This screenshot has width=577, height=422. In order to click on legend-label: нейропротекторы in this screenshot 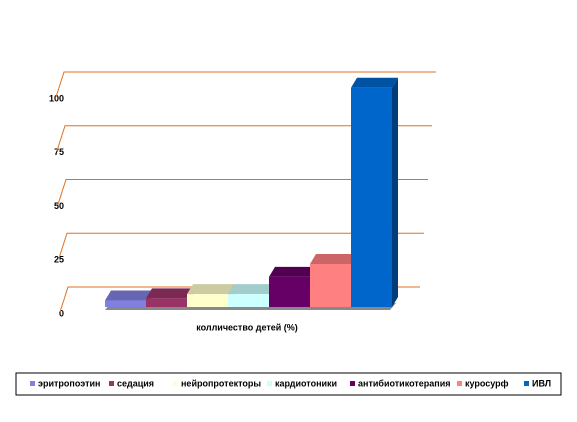, I will do `click(221, 383)`.